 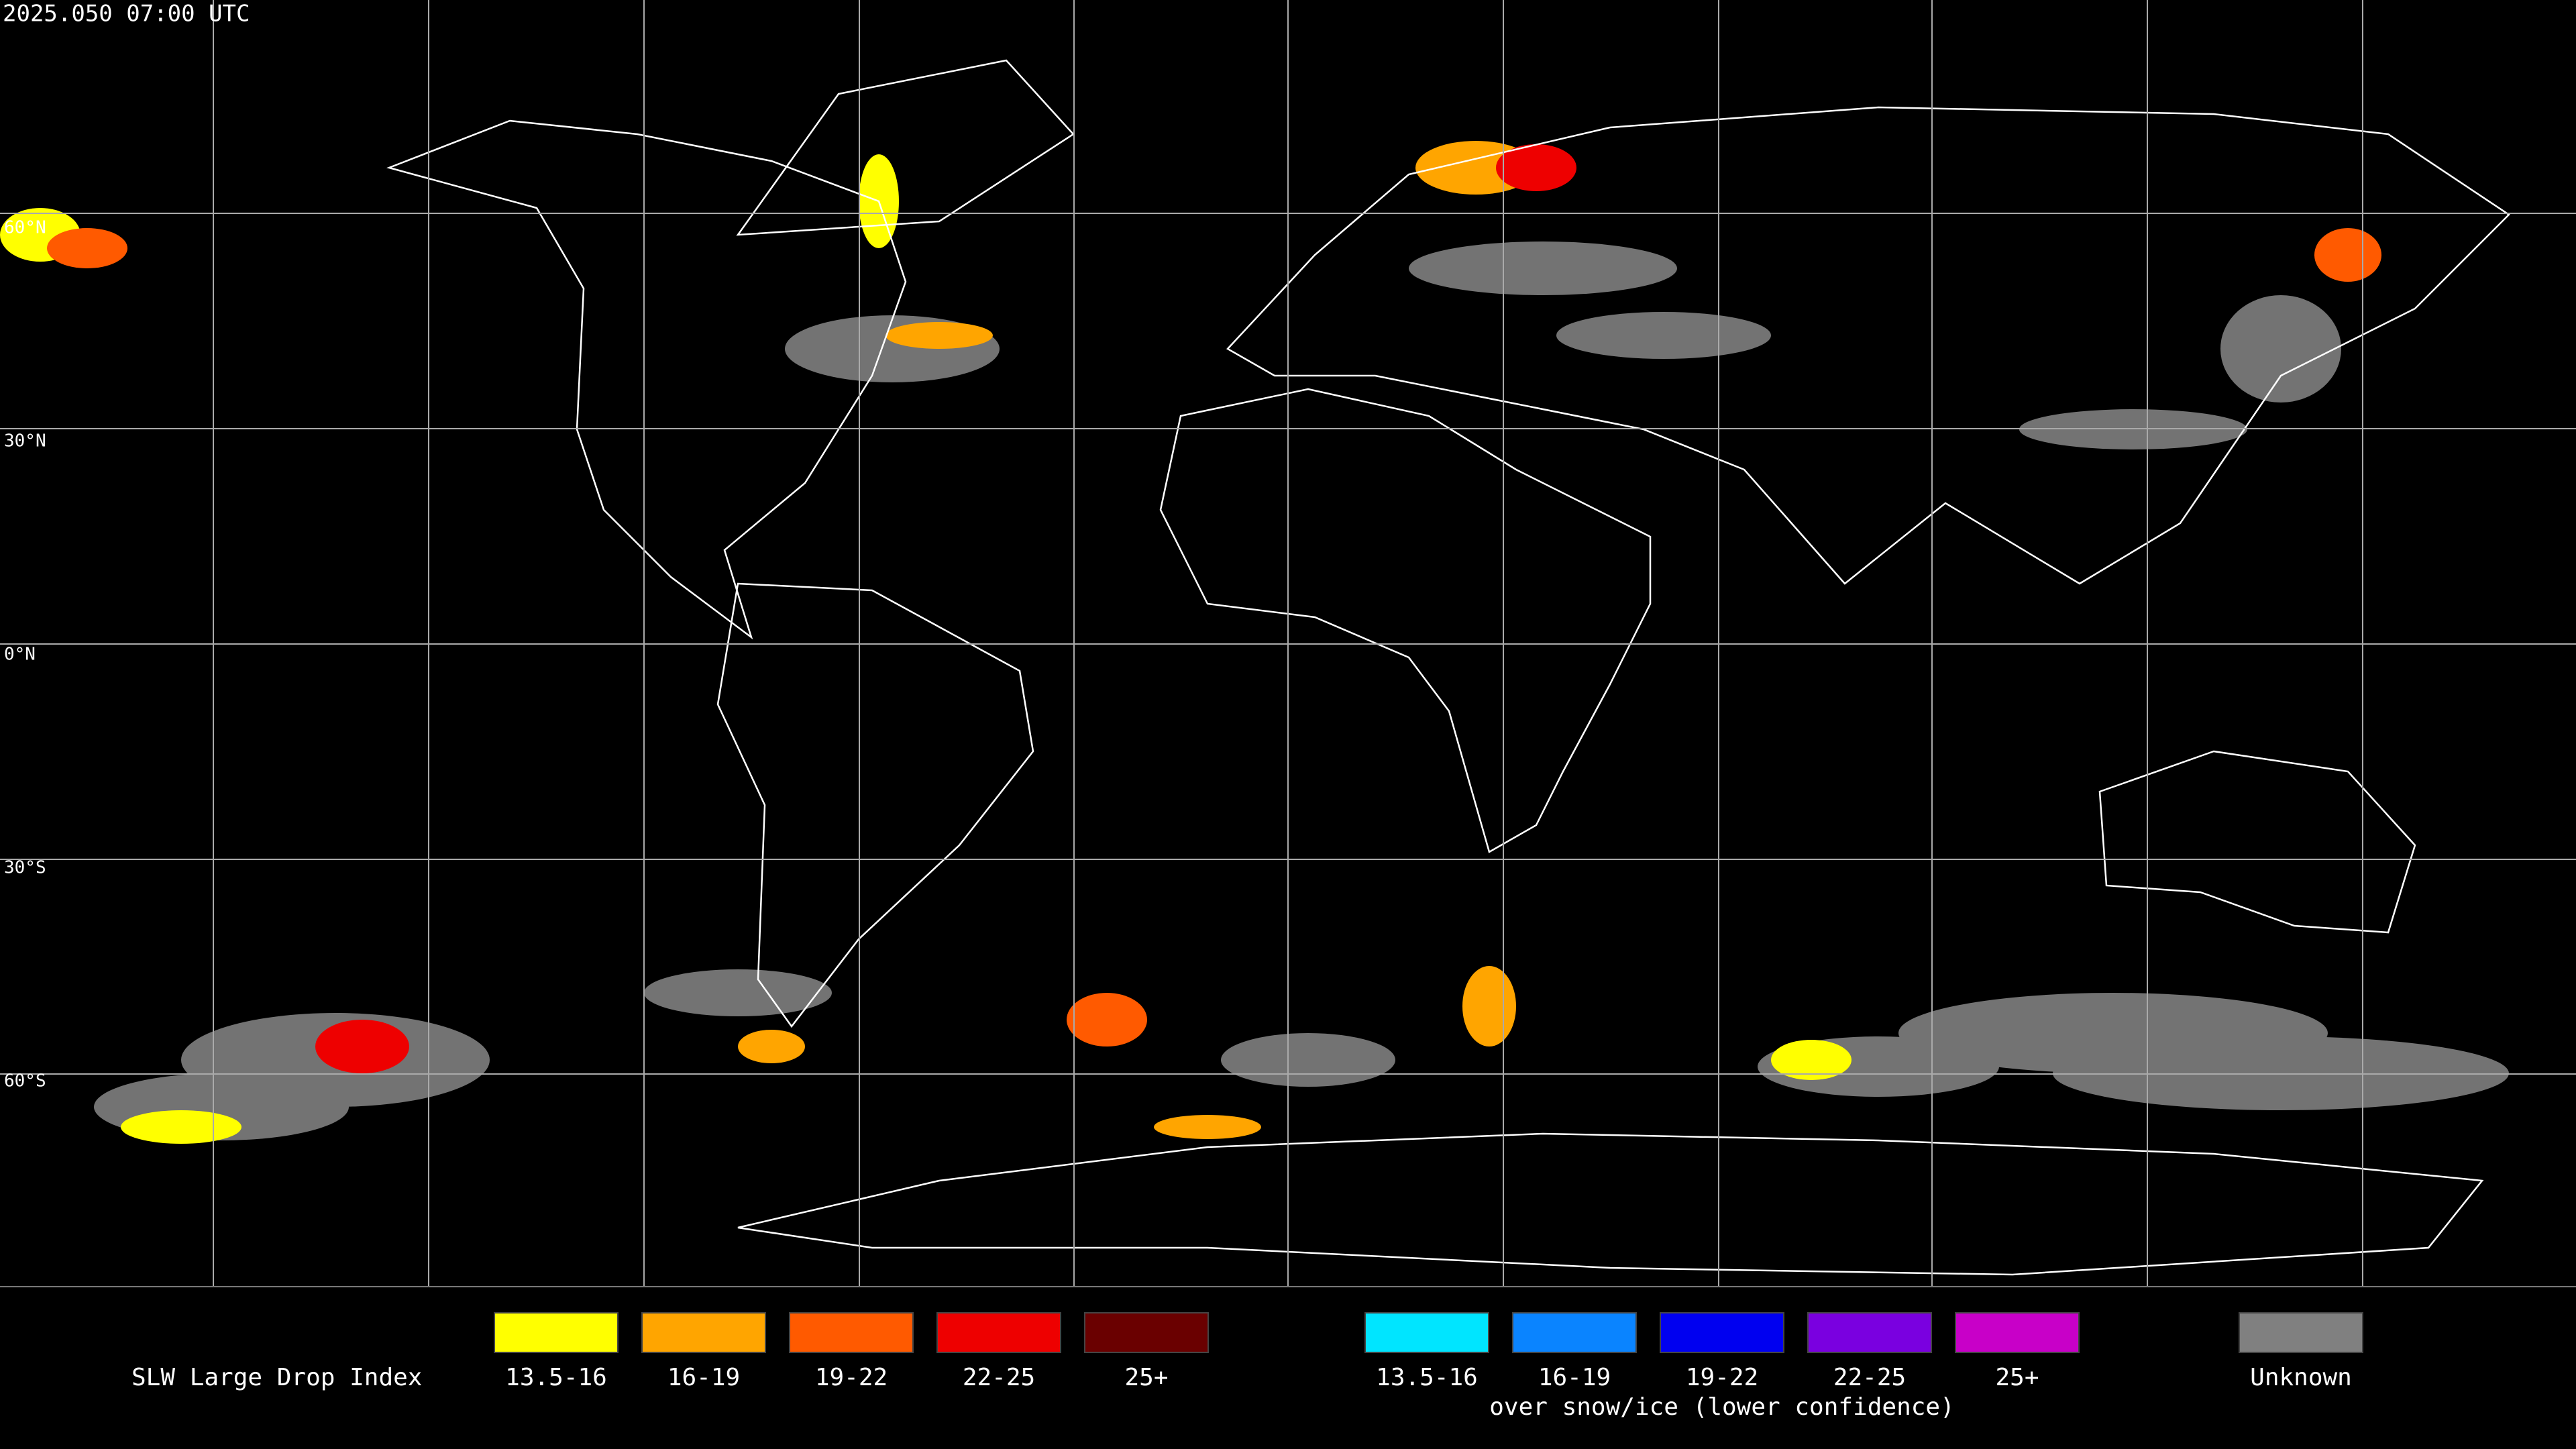 What do you see at coordinates (2301, 1377) in the screenshot?
I see `legend-label: Unknown` at bounding box center [2301, 1377].